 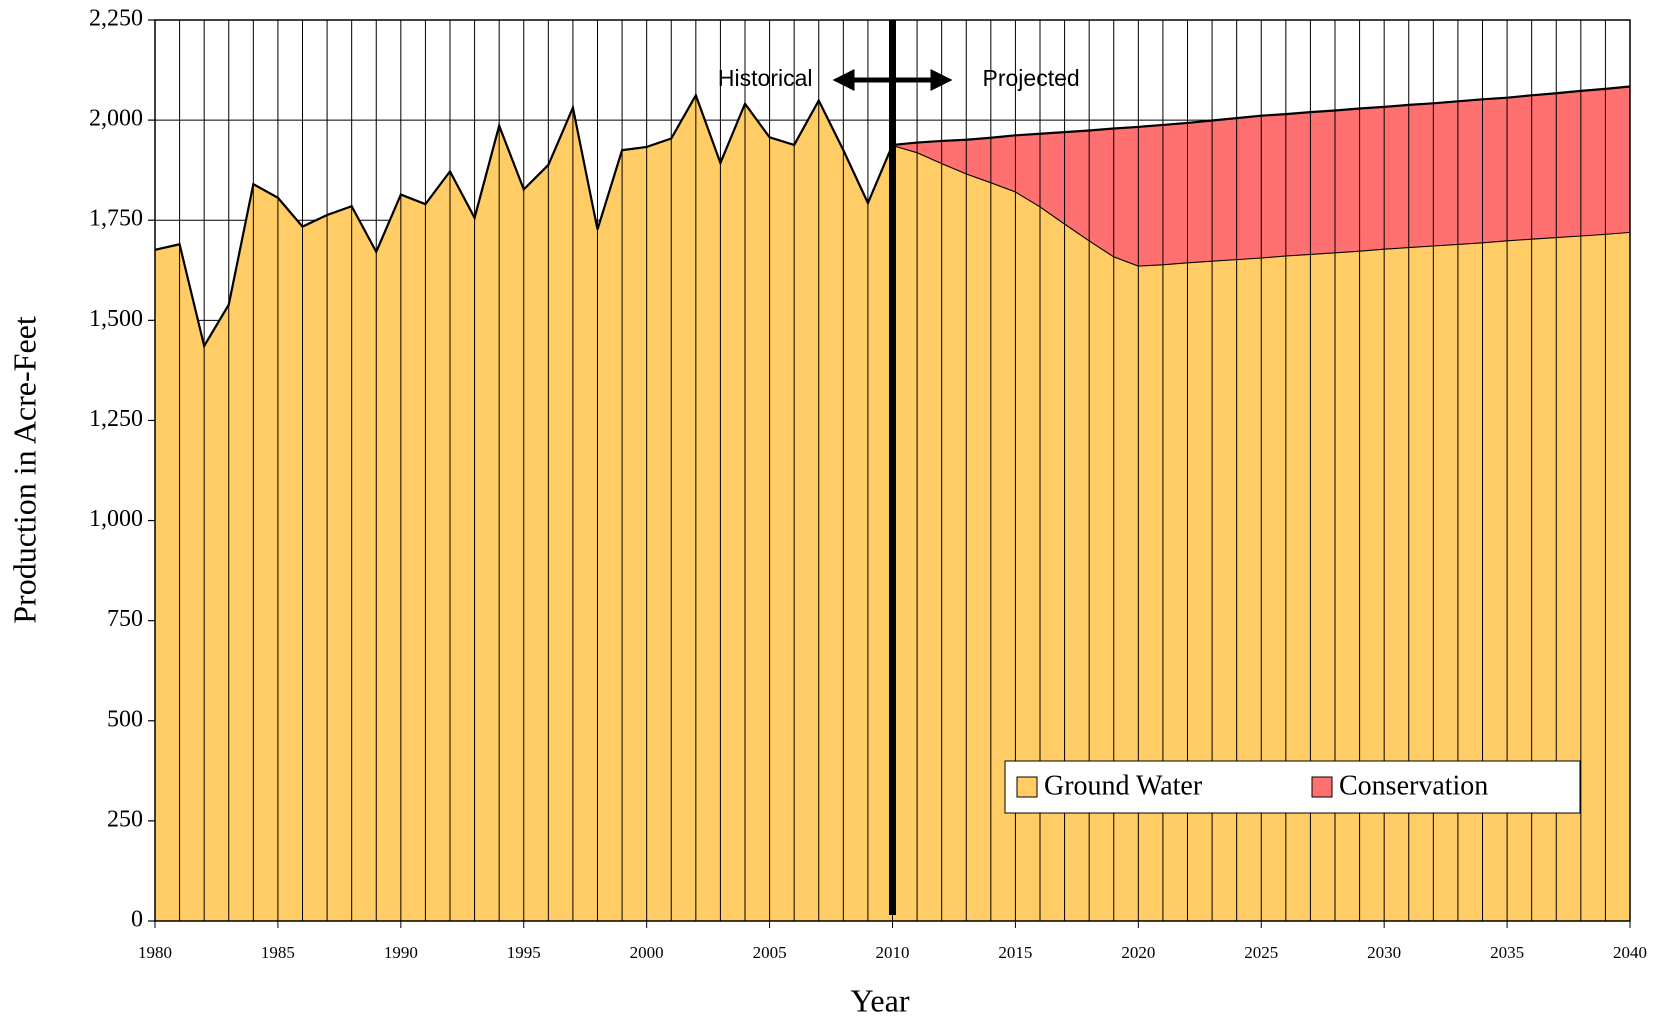 I want to click on y-tick-label: 2,000, so click(x=116, y=119).